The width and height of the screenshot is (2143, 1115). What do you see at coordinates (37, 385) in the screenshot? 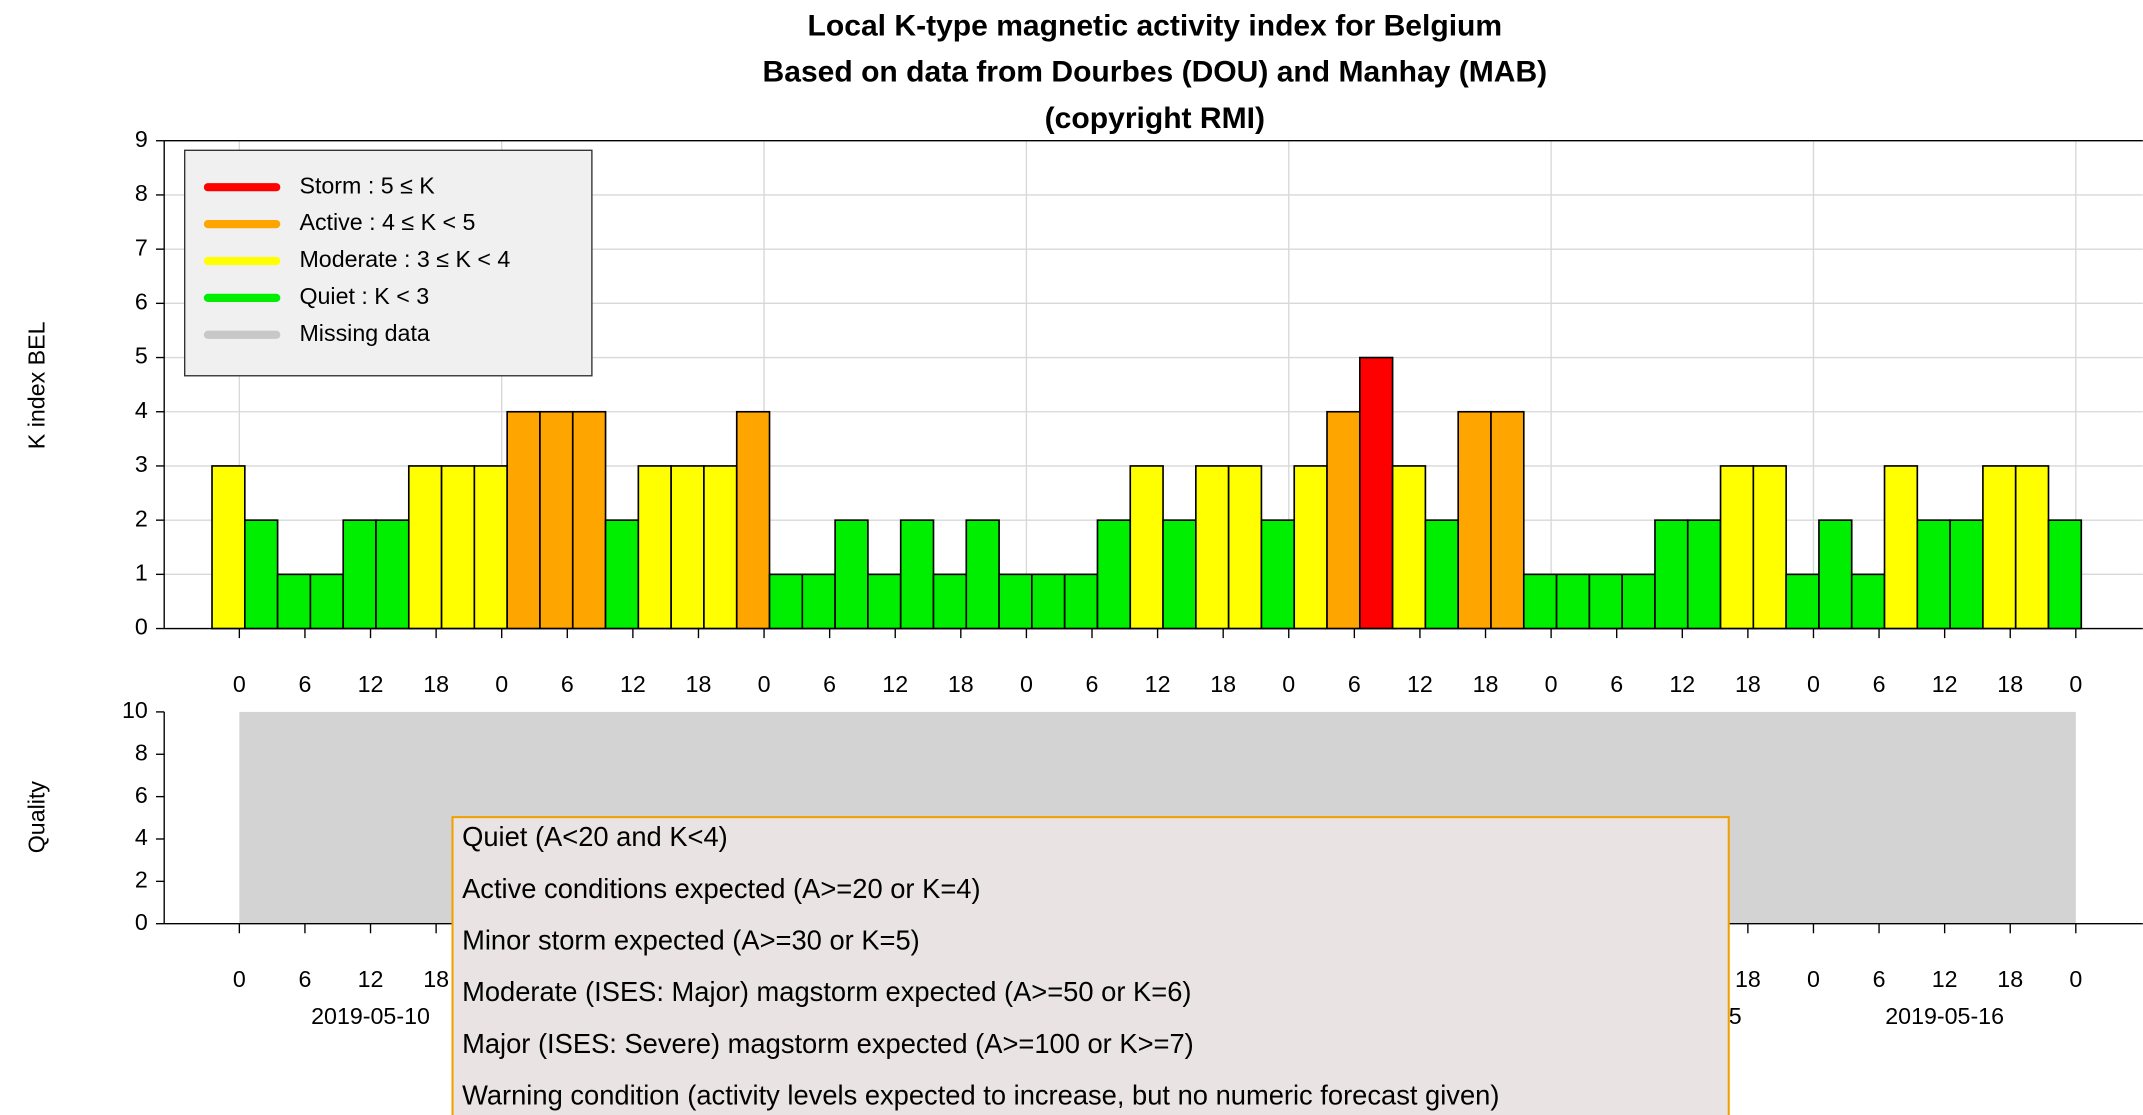
I see `y-axis-label: K index BEL` at bounding box center [37, 385].